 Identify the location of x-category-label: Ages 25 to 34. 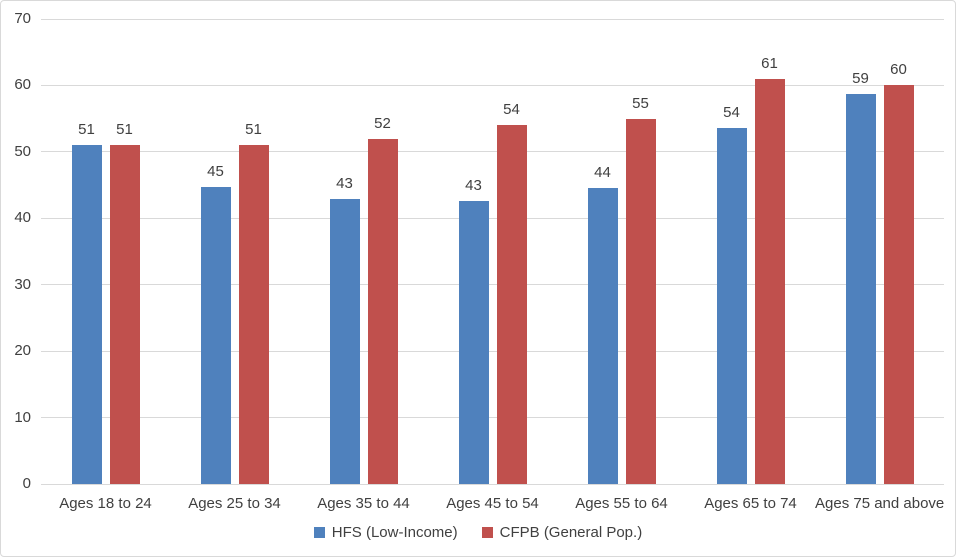
(234, 503).